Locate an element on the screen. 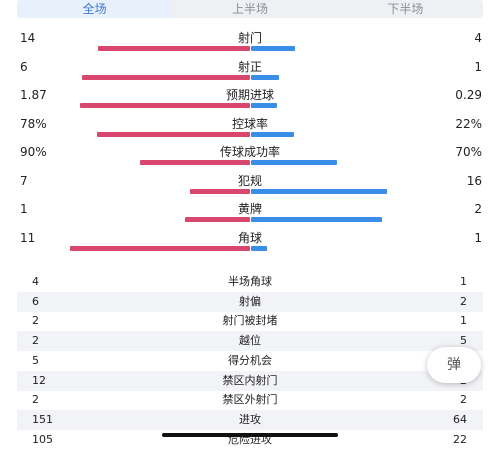  stat-row: 14 射门 4 is located at coordinates (250, 44).